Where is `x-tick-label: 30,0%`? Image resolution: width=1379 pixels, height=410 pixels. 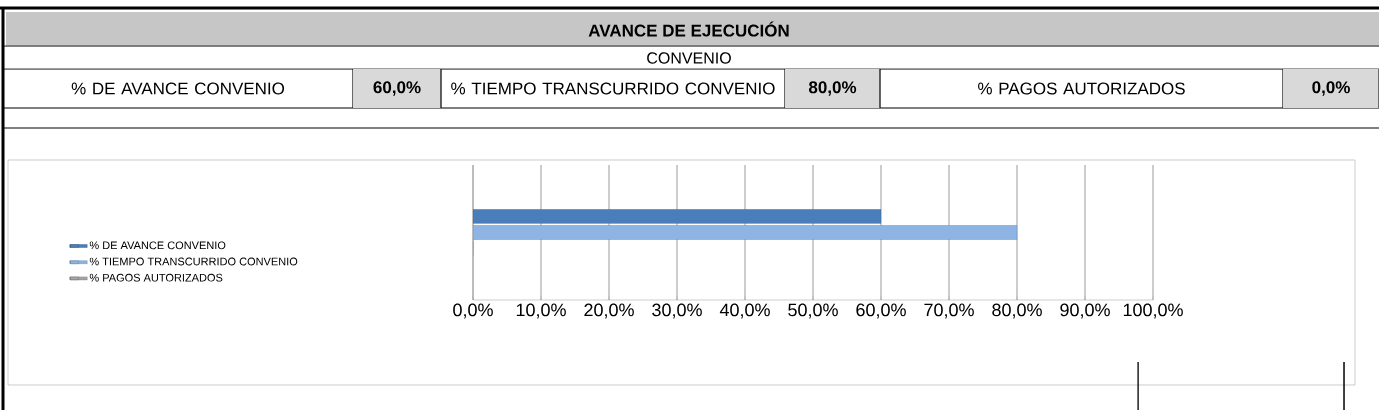 x-tick-label: 30,0% is located at coordinates (677, 311).